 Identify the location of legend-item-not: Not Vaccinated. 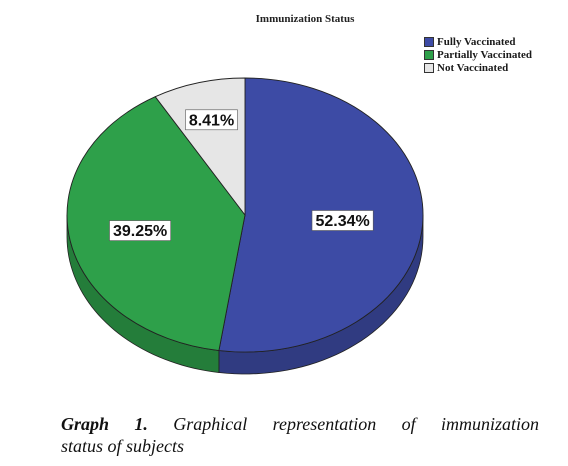
(478, 67).